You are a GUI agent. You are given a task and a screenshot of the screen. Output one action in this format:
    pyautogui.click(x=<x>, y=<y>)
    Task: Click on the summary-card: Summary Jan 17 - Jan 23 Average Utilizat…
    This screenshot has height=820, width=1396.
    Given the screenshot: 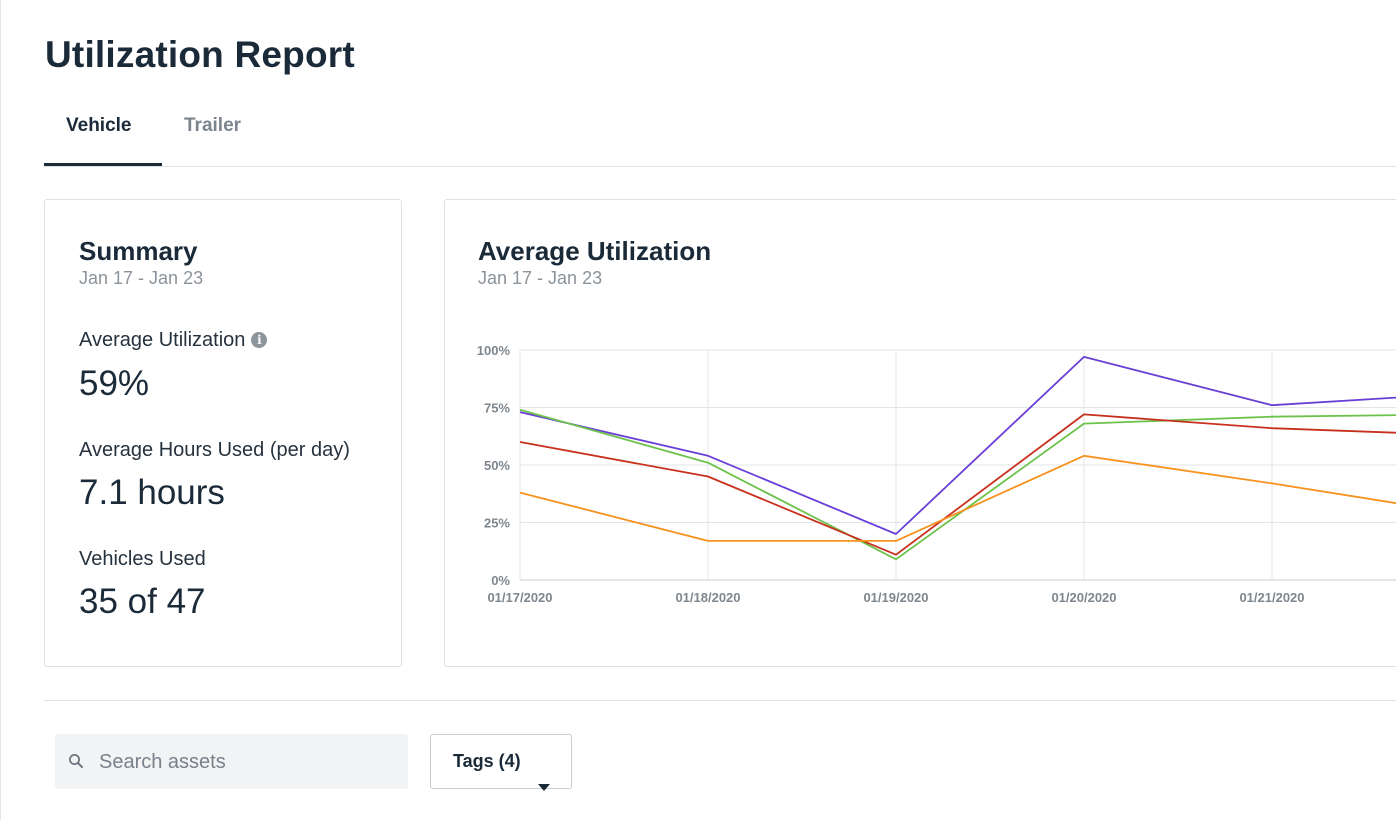 What is the action you would take?
    pyautogui.click(x=223, y=433)
    